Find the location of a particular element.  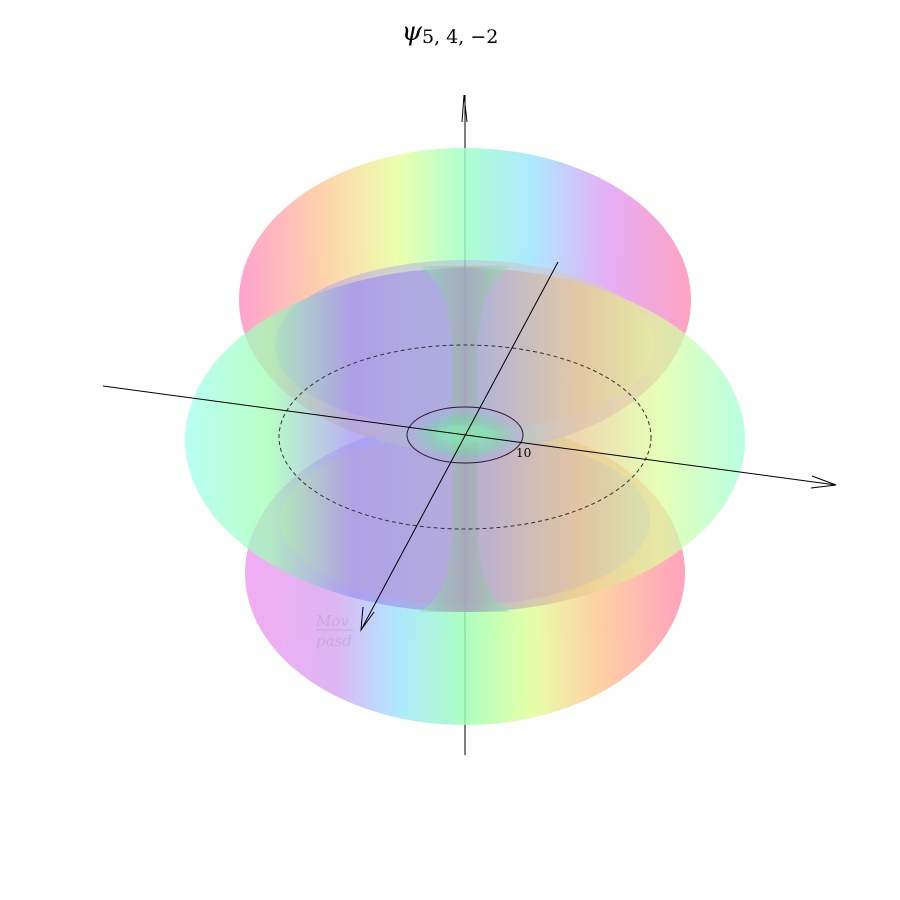

watermark-line-2: pasd is located at coordinates (334, 641).